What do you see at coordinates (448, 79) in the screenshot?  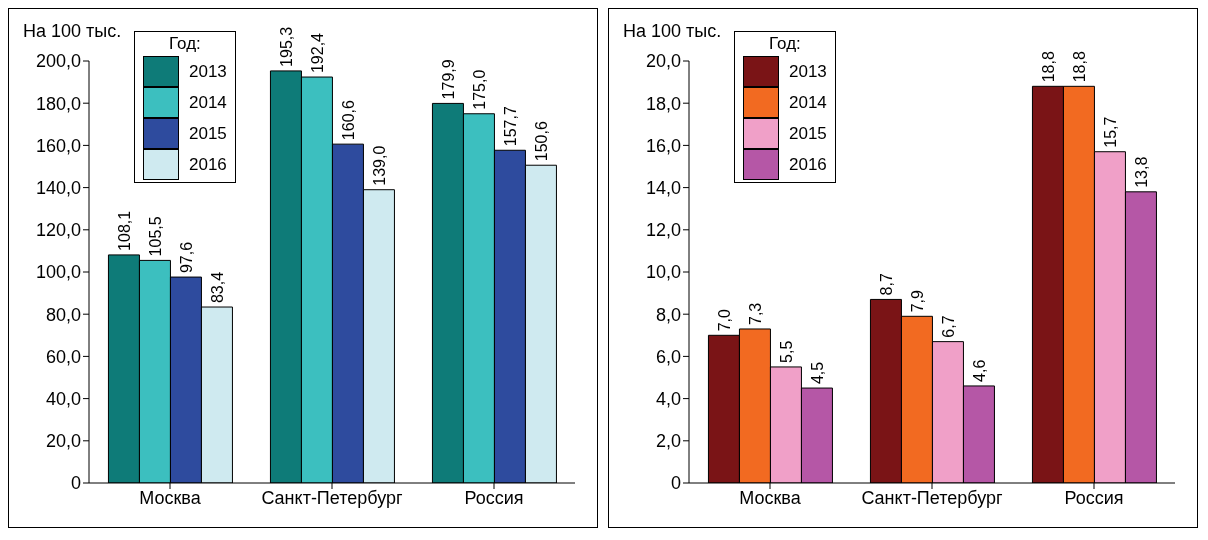 I see `data-label: 179,9` at bounding box center [448, 79].